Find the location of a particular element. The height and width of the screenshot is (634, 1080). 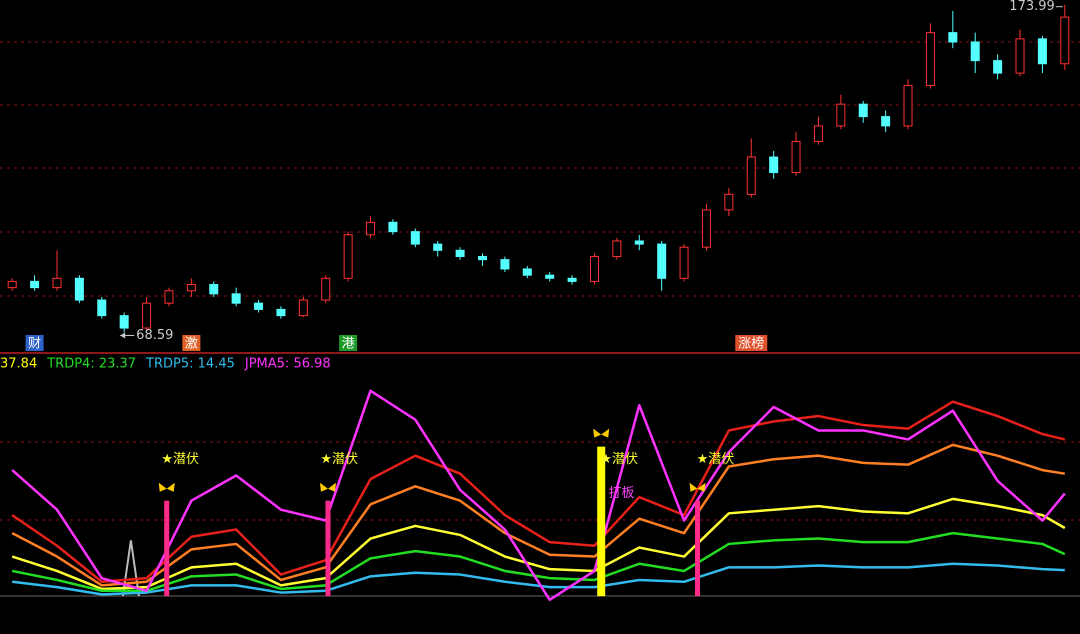

event-tag: 港 is located at coordinates (348, 344).